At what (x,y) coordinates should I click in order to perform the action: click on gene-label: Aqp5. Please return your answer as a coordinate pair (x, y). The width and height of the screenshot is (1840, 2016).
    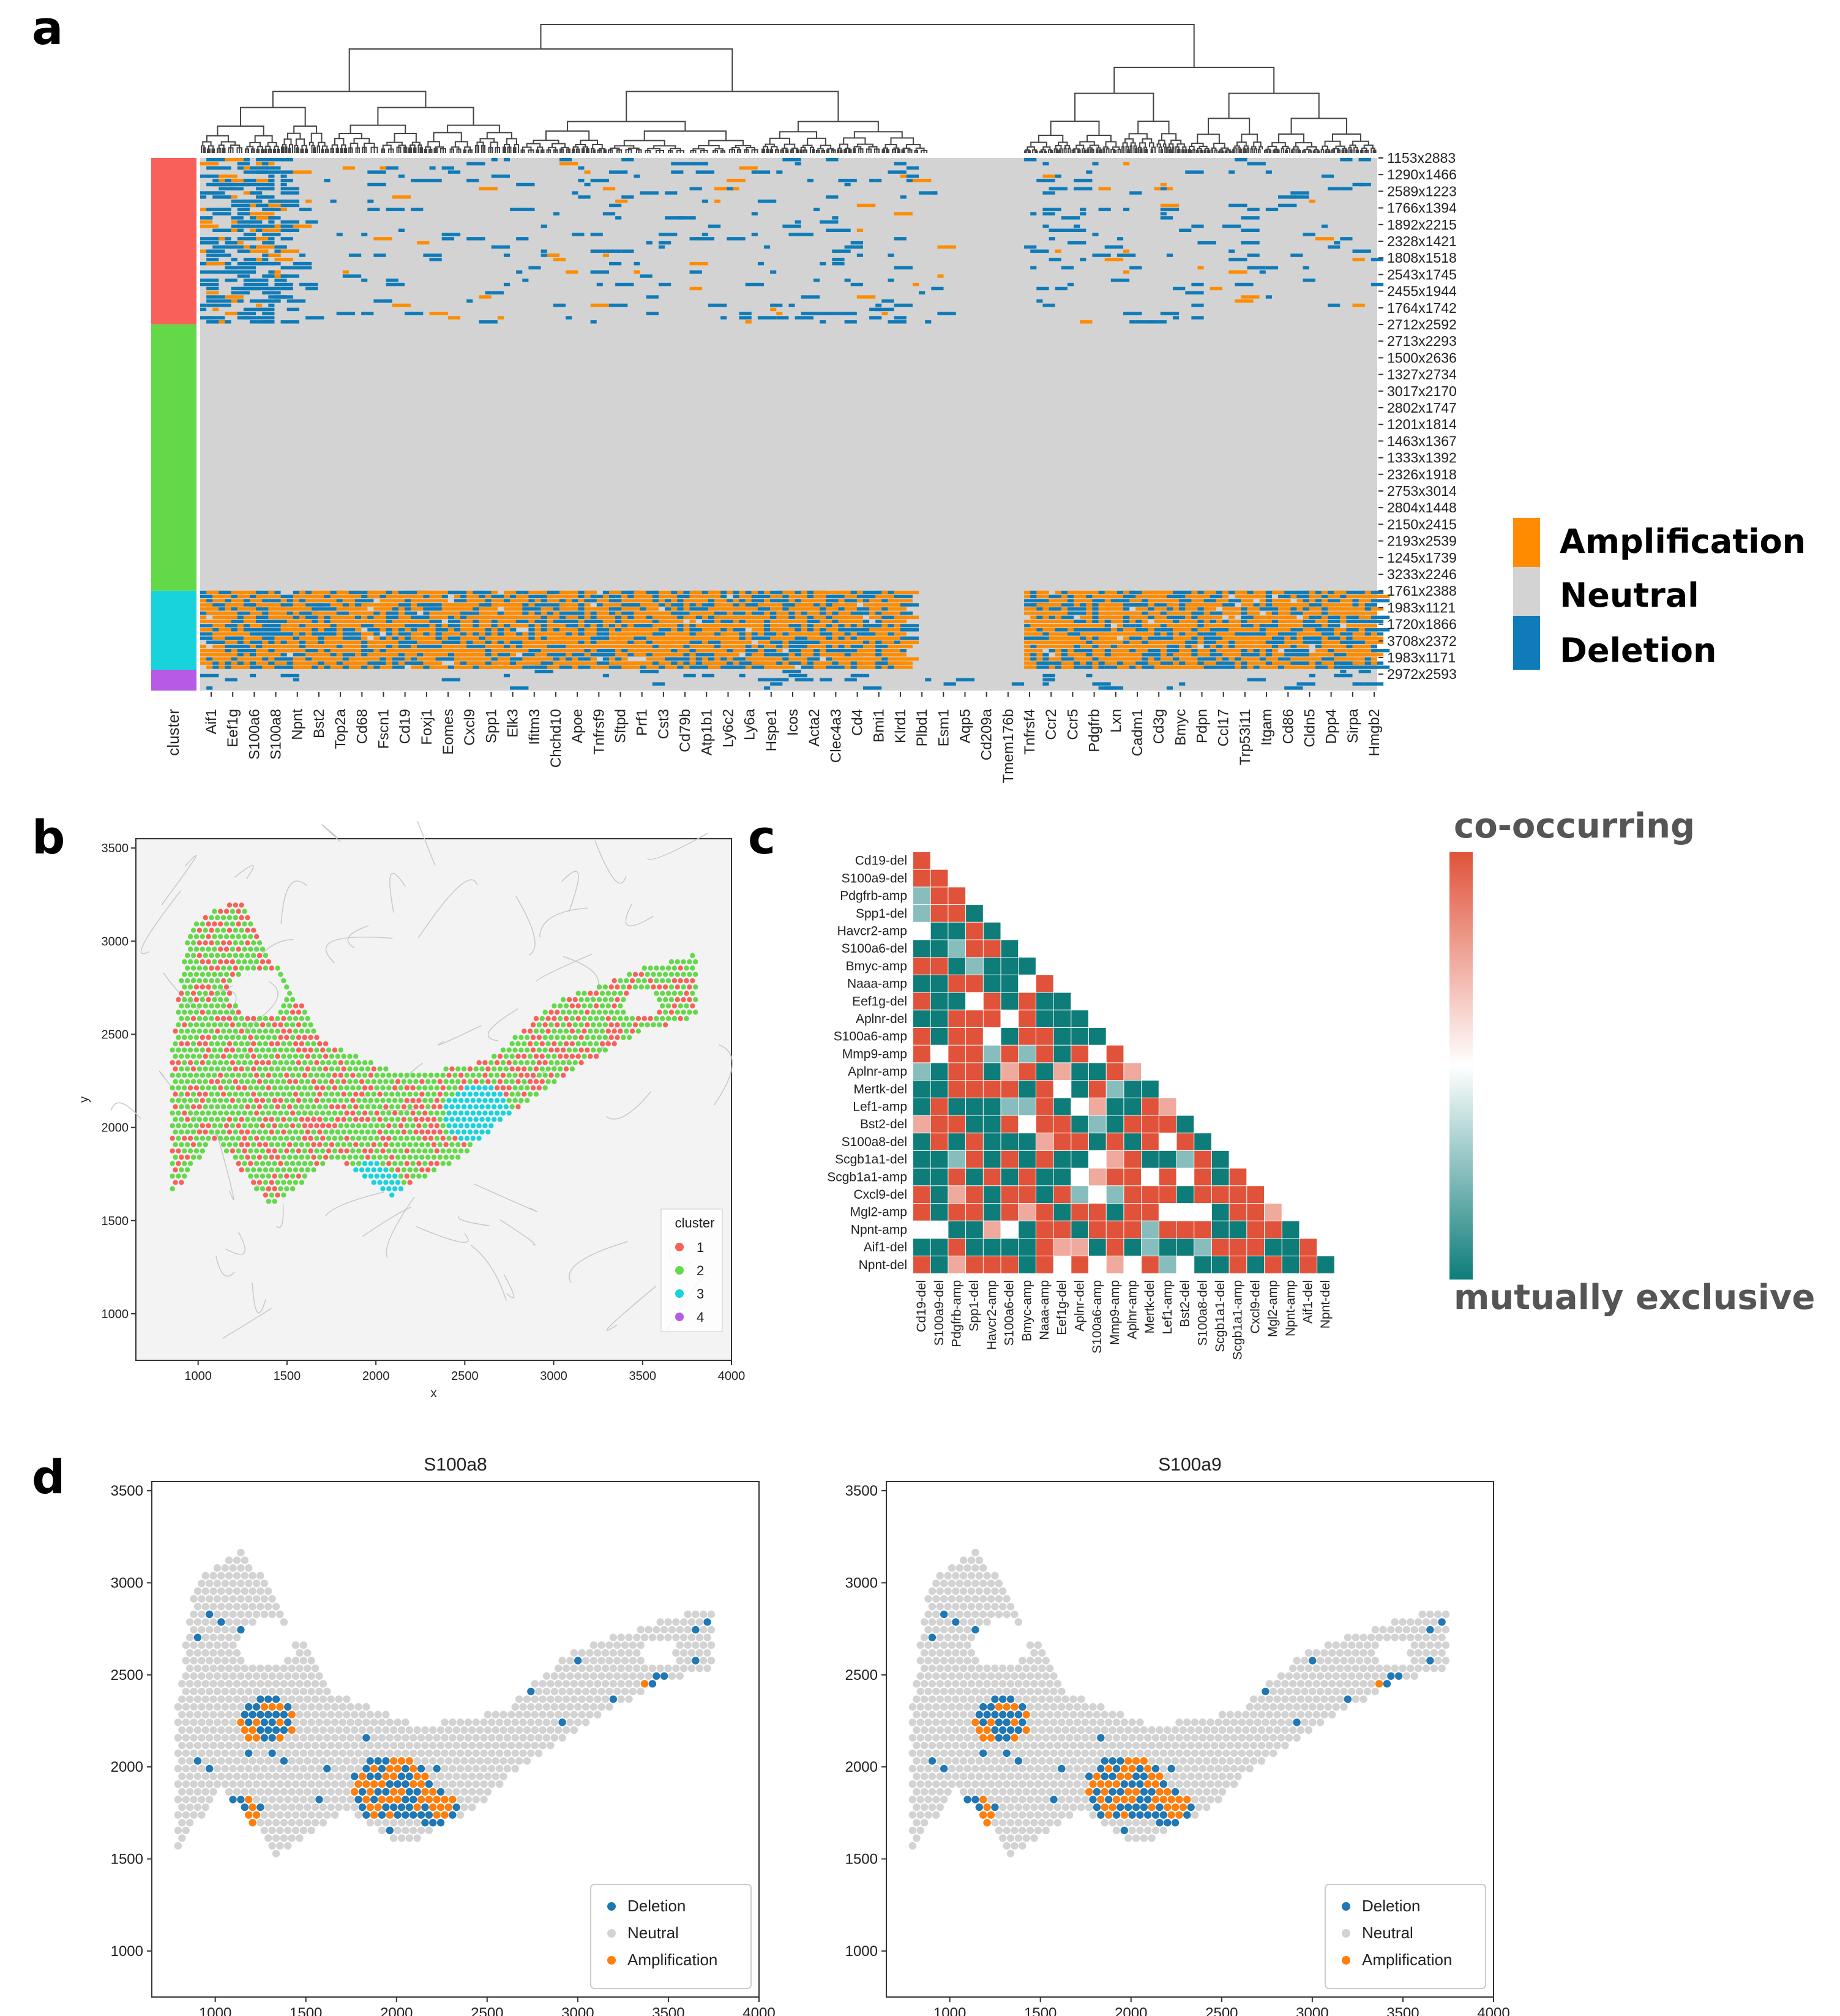
    Looking at the image, I should click on (965, 726).